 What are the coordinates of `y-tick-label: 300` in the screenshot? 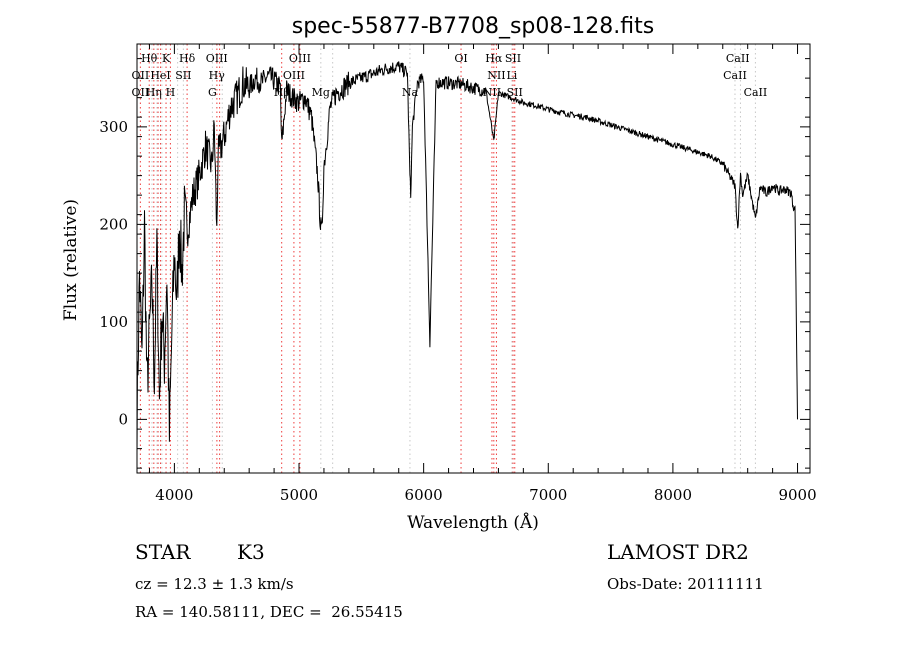 It's located at (113, 127).